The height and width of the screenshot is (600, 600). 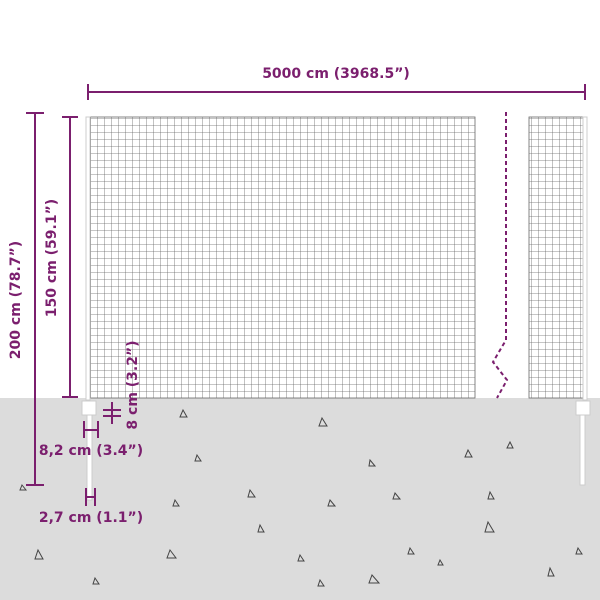 I want to click on mesh-height-label: 150 cm (59.1”), so click(x=52, y=258).